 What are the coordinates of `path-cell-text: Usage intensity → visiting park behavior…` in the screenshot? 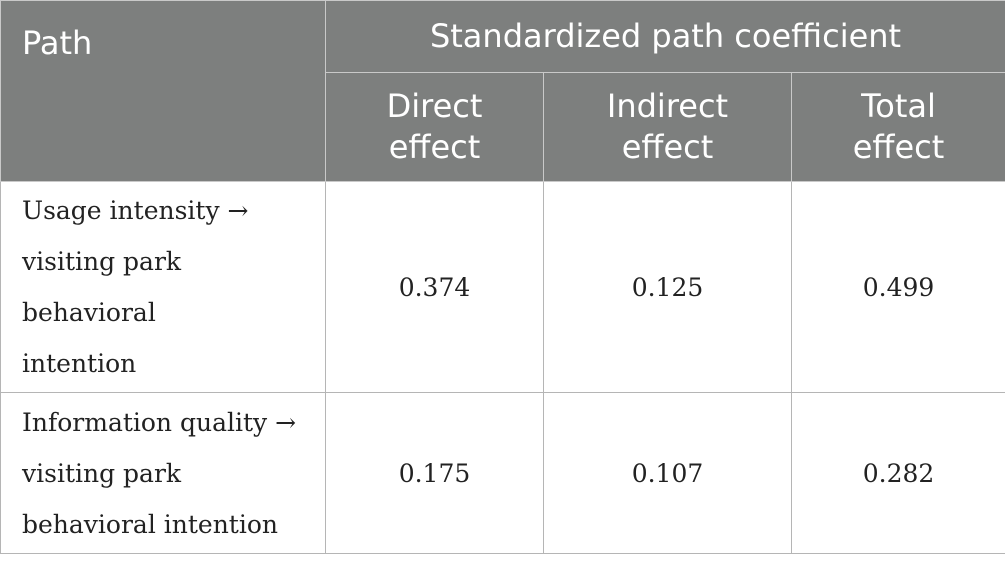 It's located at (135, 287).